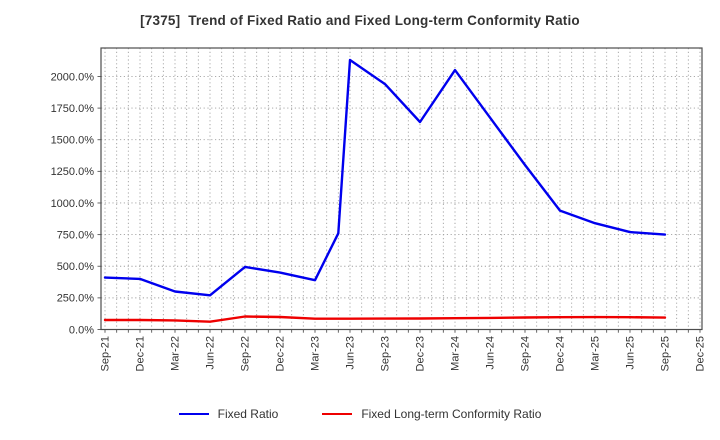 Image resolution: width=720 pixels, height=440 pixels. What do you see at coordinates (76, 267) in the screenshot?
I see `y-tick-label: 500.0%` at bounding box center [76, 267].